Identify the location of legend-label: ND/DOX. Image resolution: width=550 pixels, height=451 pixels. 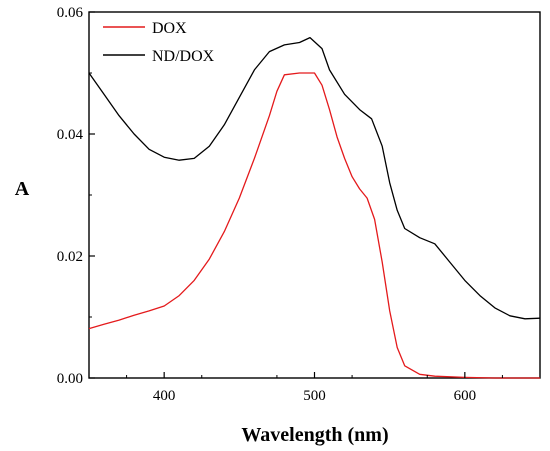
(183, 56).